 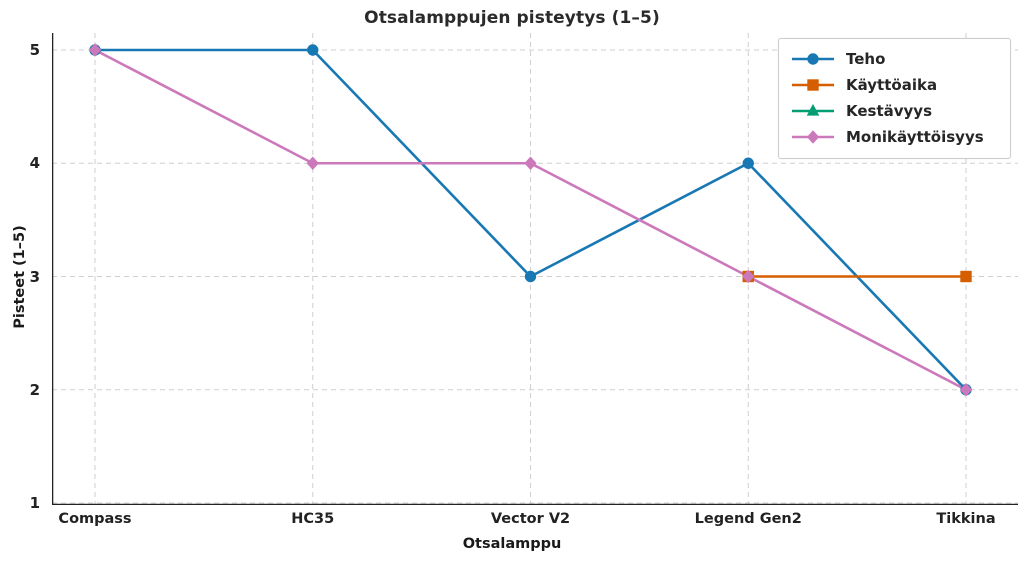 I want to click on y-tick-label: 2, so click(x=34, y=389).